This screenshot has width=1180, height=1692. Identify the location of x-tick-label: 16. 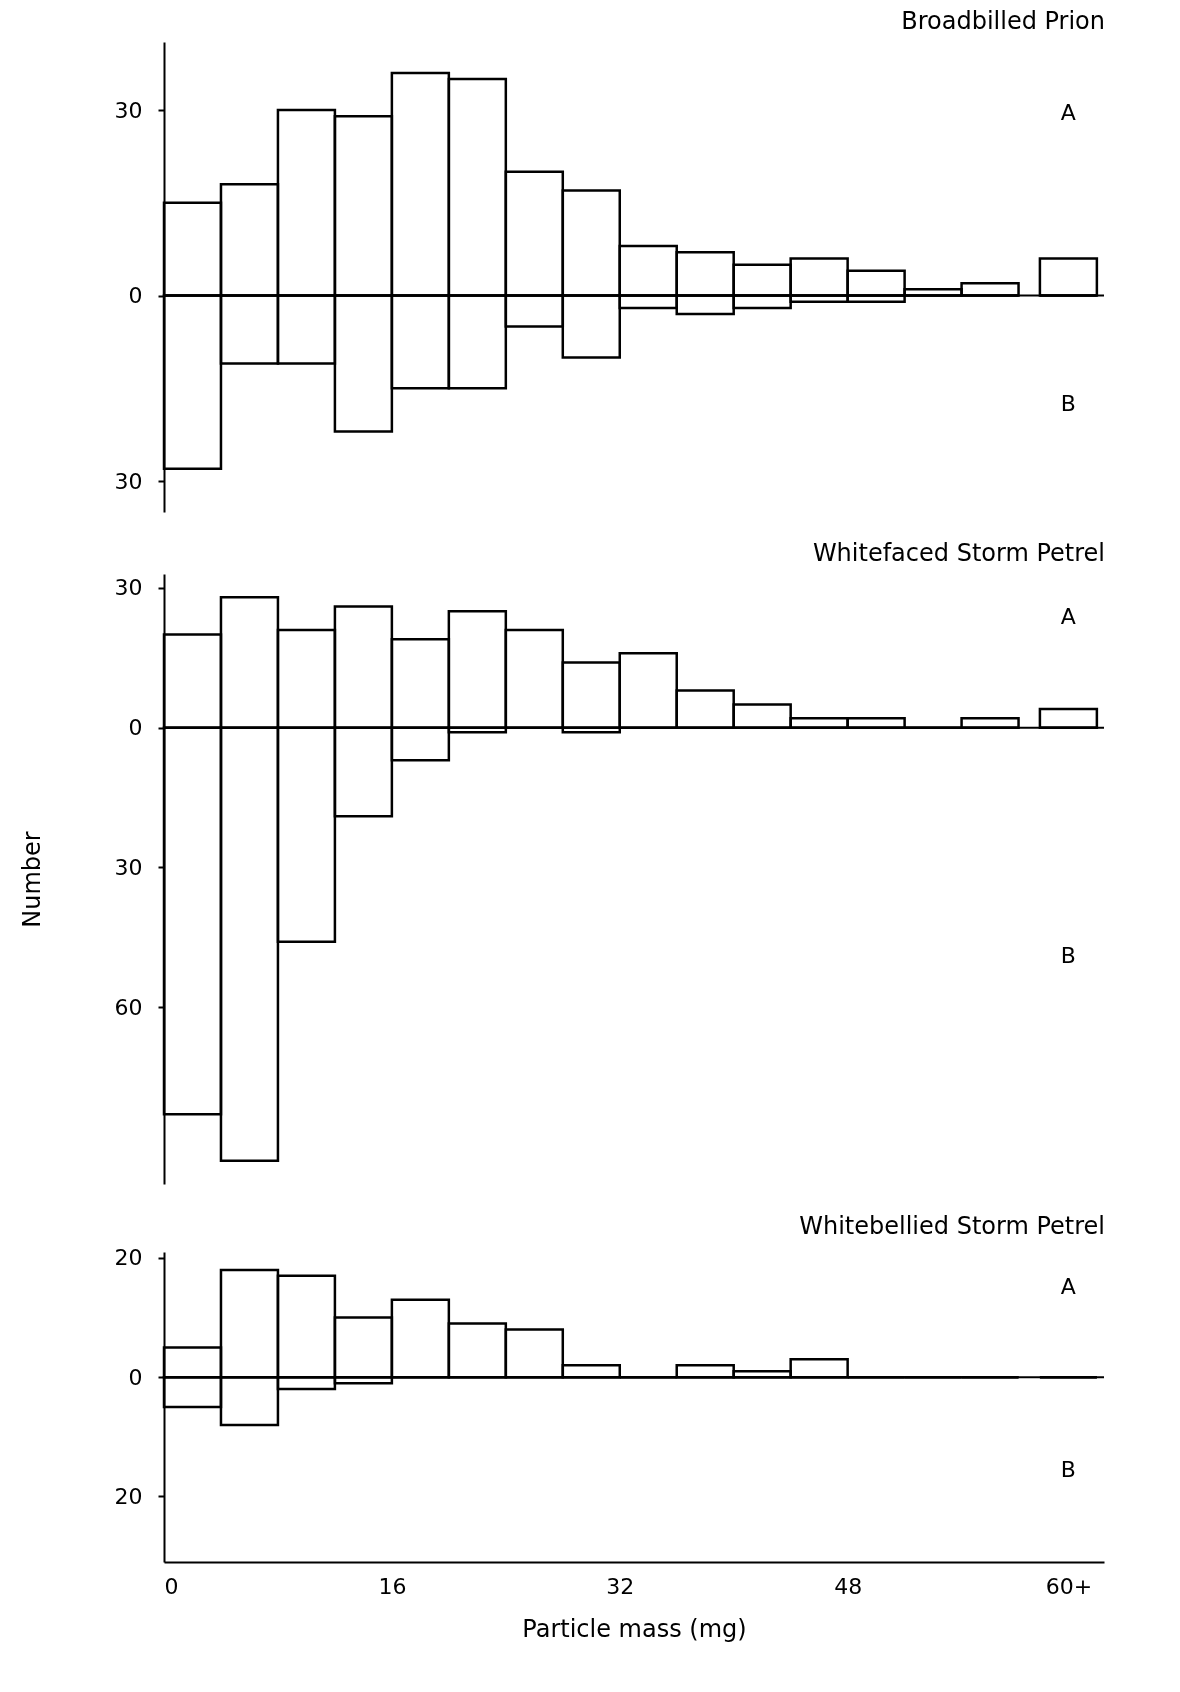
(392, 1586).